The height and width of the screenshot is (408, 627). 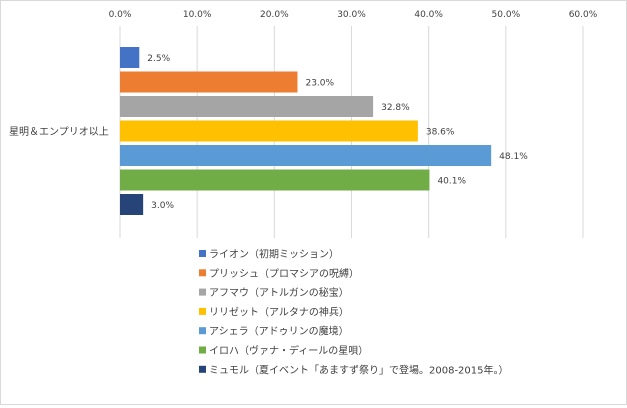 What do you see at coordinates (279, 311) in the screenshot?
I see `legend-label: リリゼット（アルタナの神兵）` at bounding box center [279, 311].